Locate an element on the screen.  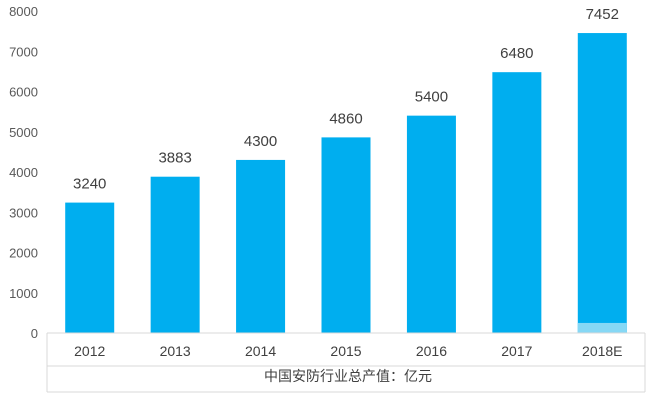
y-tick-label: 2000 is located at coordinates (23, 253).